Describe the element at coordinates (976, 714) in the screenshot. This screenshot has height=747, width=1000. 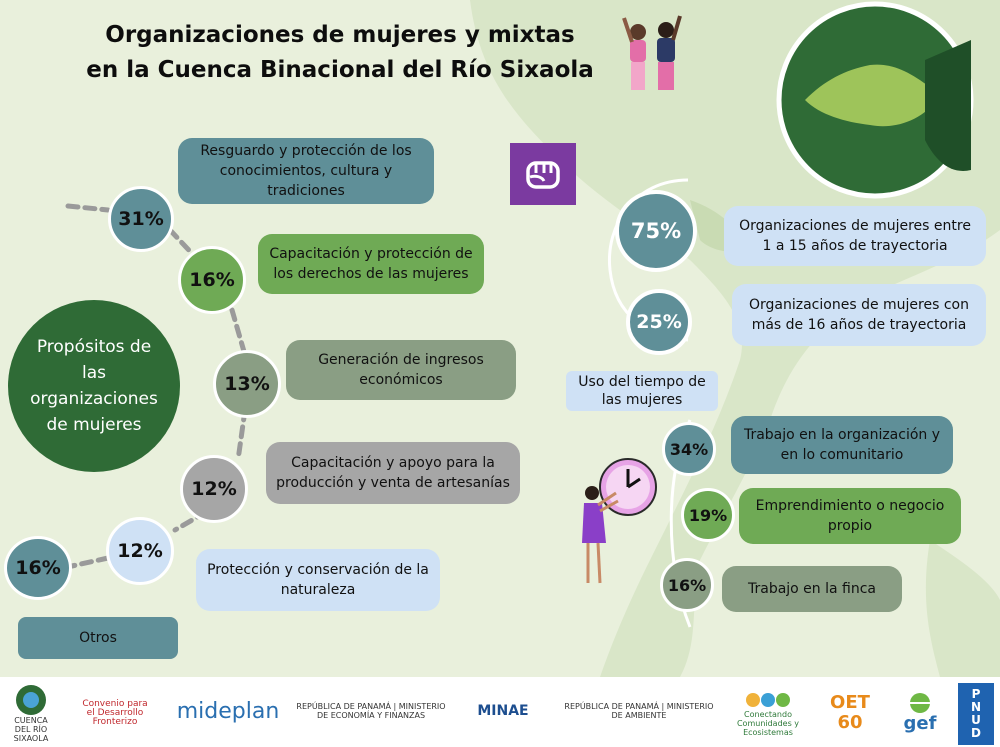
I see `logo-pnud: PNUD` at that location.